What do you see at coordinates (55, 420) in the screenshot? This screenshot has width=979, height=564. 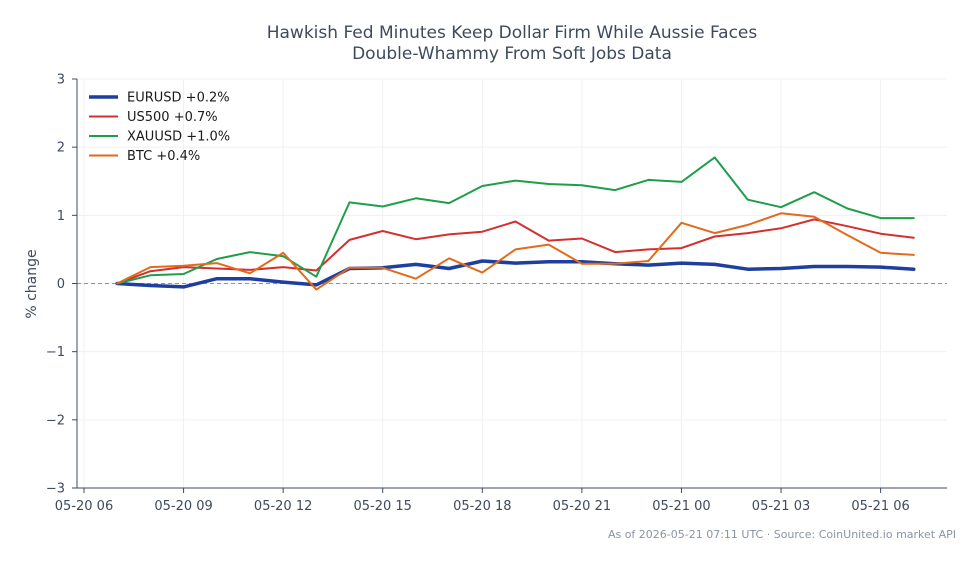 I see `y-tick-label: −2` at bounding box center [55, 420].